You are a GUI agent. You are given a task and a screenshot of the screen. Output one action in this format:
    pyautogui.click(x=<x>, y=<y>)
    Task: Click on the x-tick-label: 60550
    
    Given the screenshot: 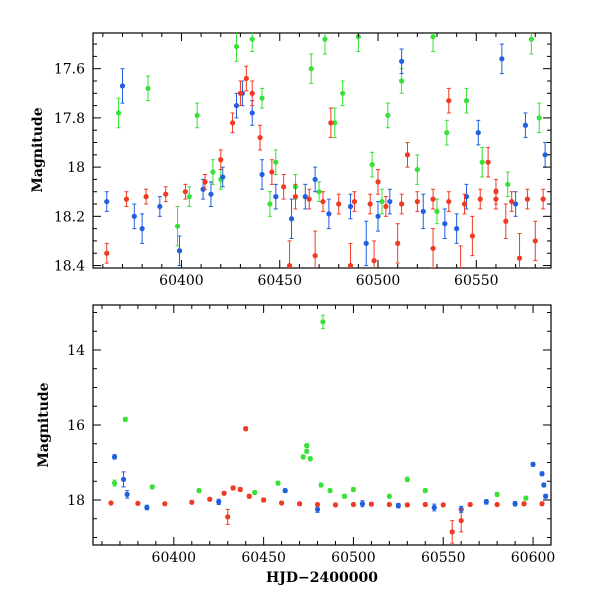 What is the action you would take?
    pyautogui.click(x=443, y=558)
    